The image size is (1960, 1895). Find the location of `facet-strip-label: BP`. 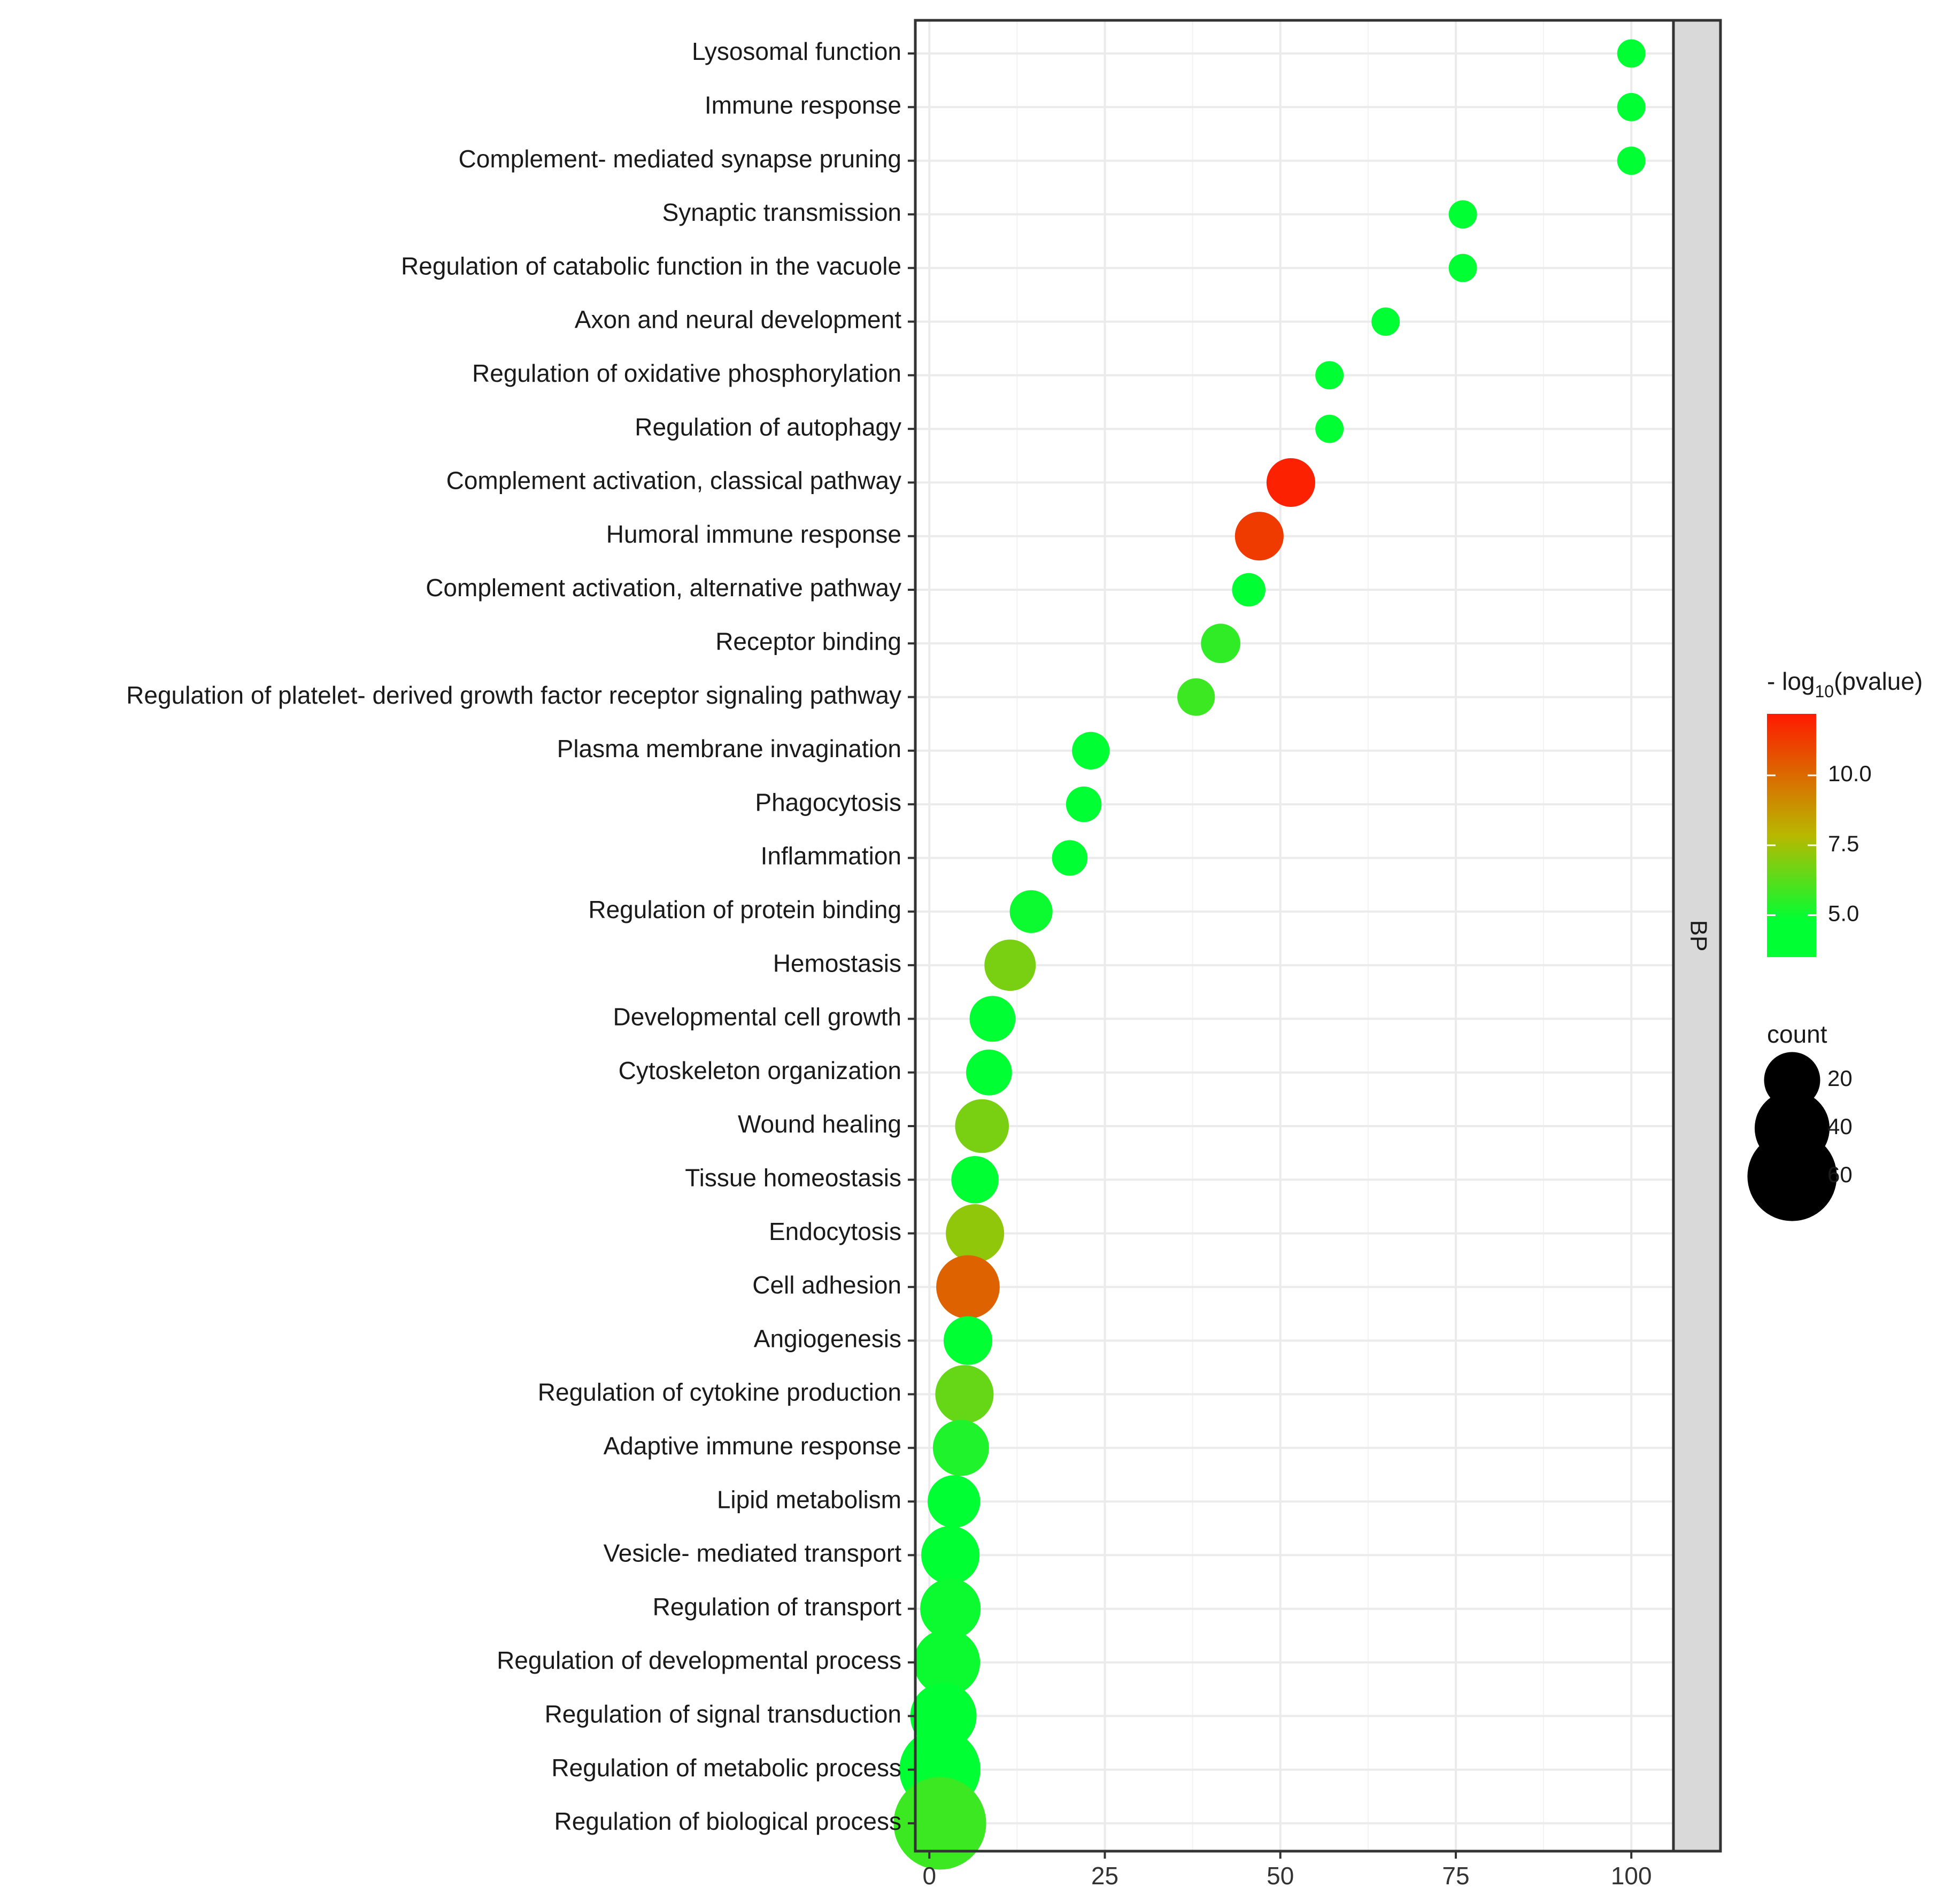

facet-strip-label: BP is located at coordinates (1698, 936).